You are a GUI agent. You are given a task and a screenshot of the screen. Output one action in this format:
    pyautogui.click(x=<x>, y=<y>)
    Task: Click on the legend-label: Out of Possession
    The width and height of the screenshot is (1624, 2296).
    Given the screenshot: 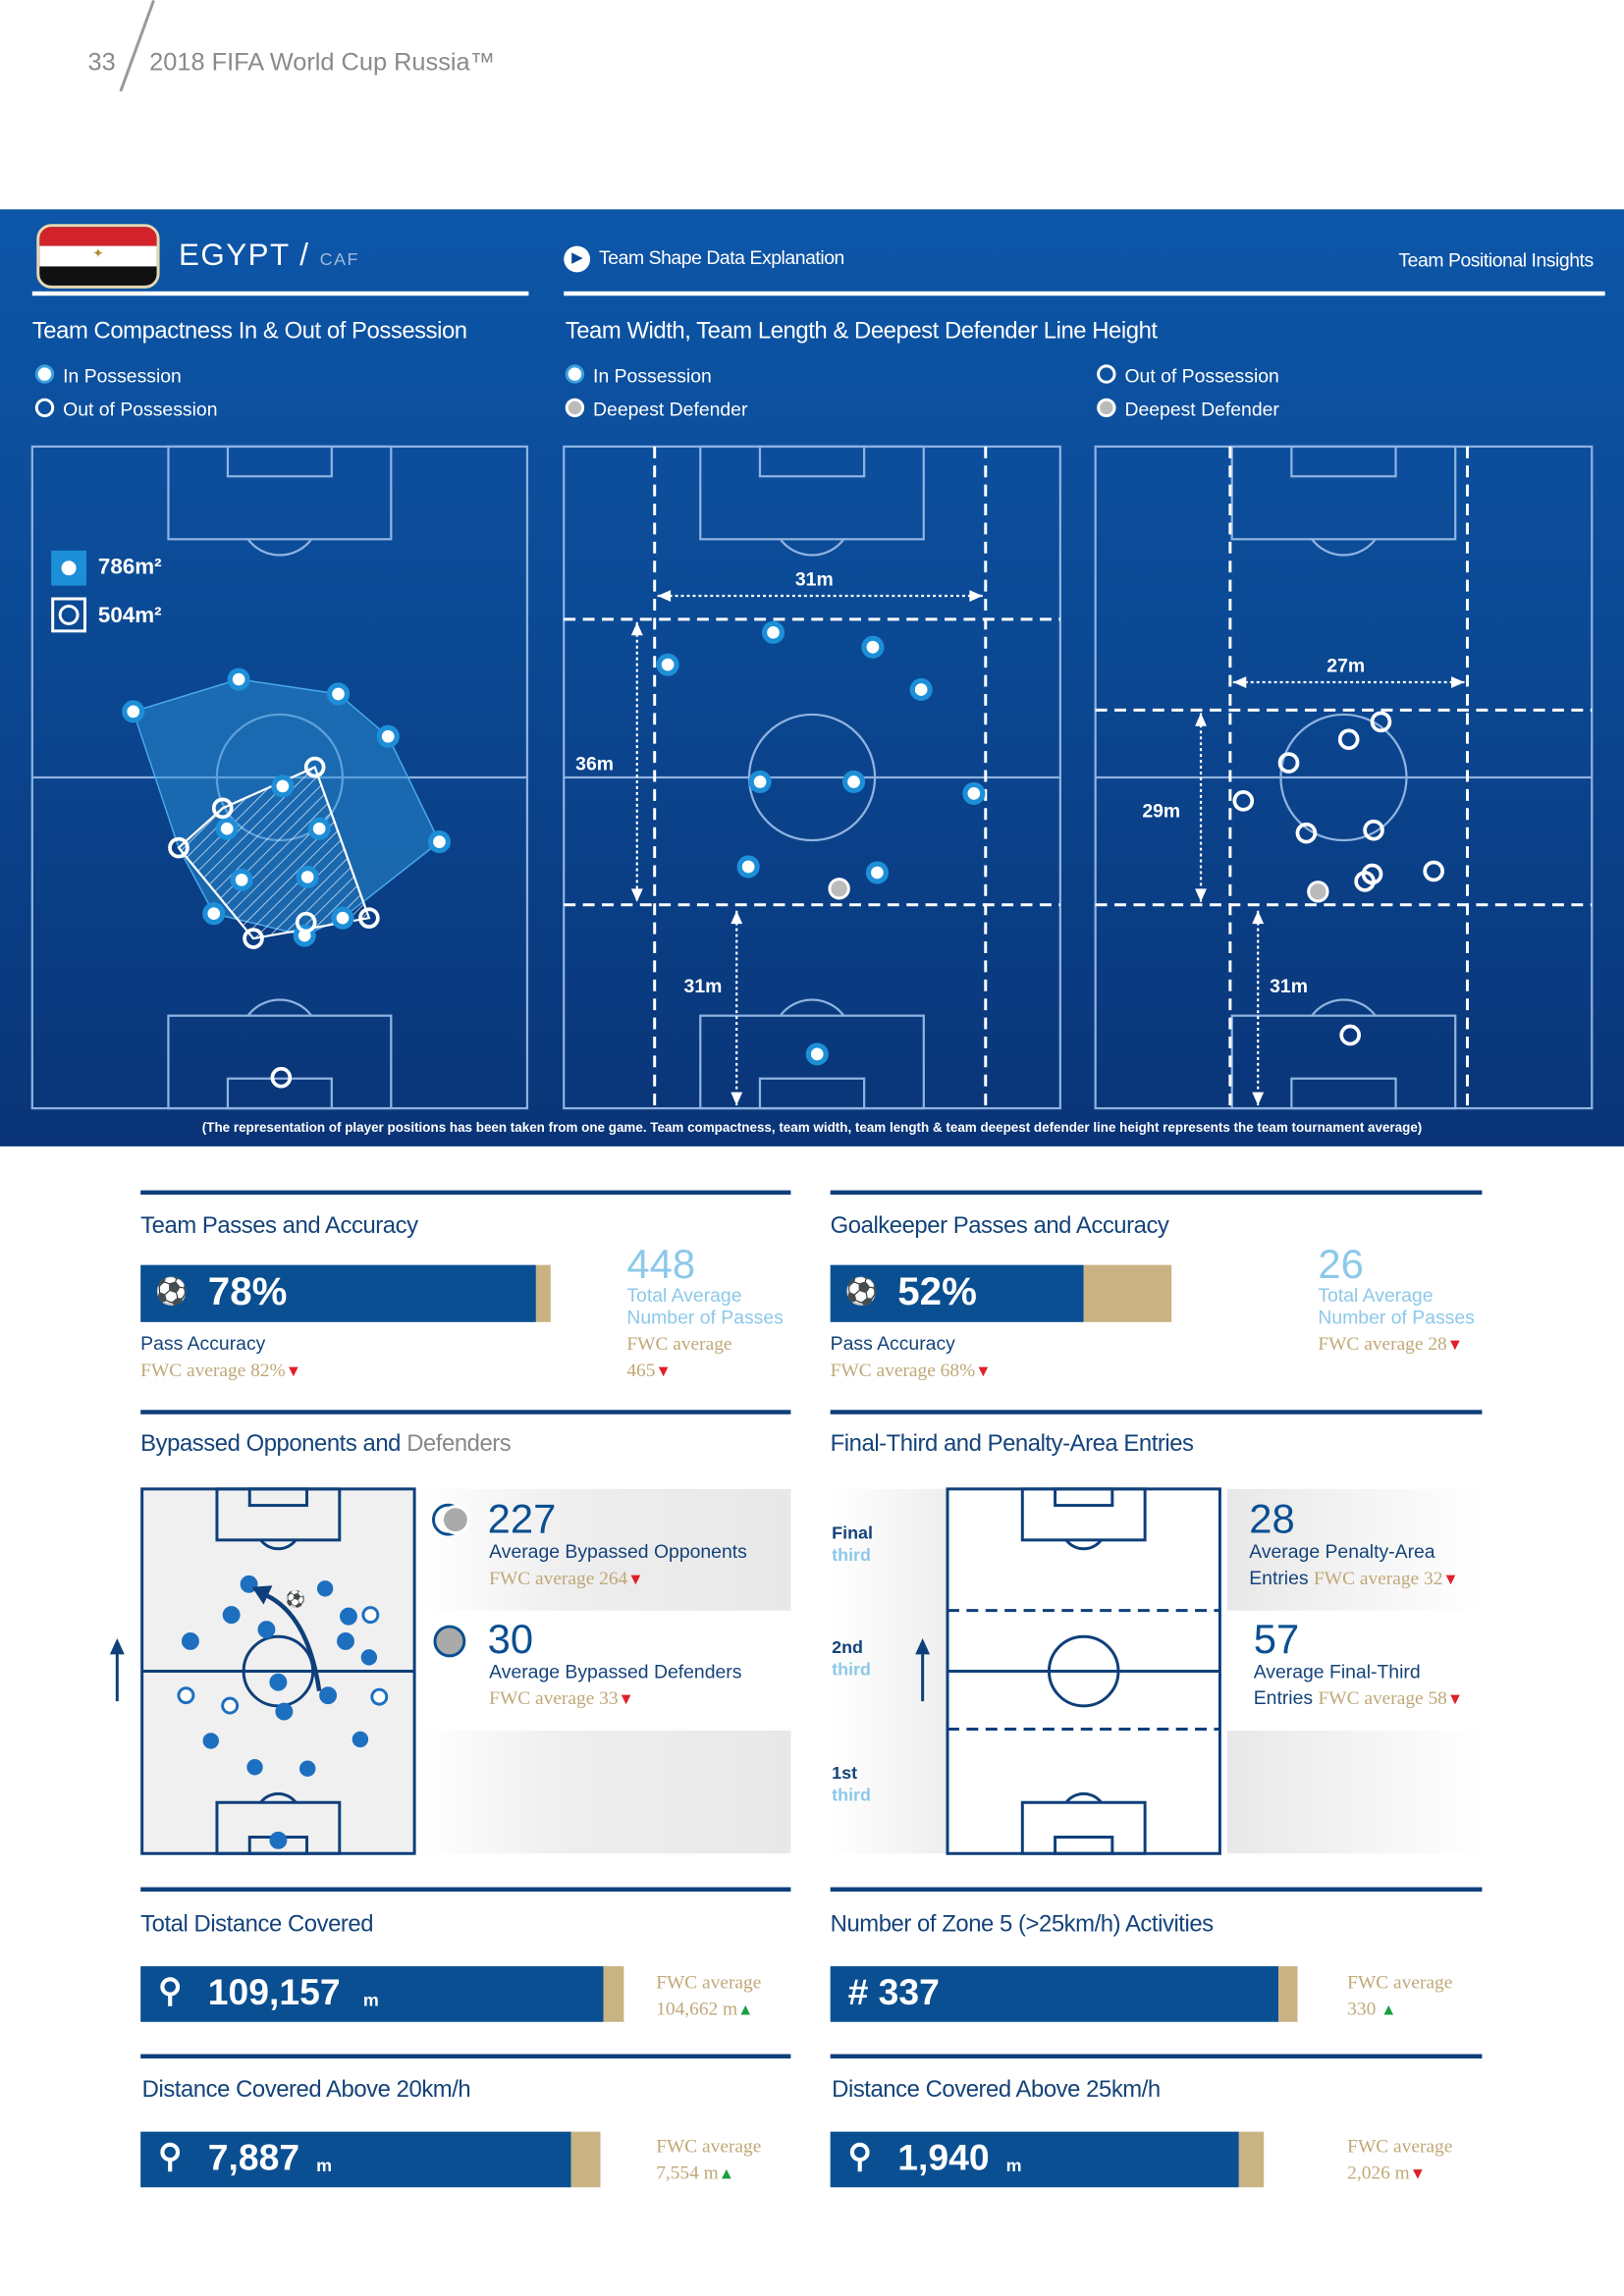 What is the action you would take?
    pyautogui.click(x=1201, y=375)
    